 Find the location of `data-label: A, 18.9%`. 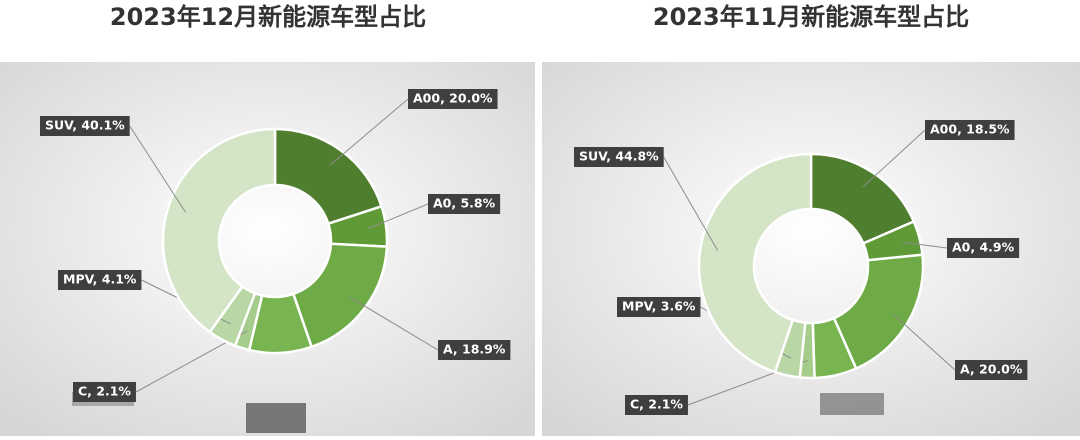

data-label: A, 18.9% is located at coordinates (474, 349).